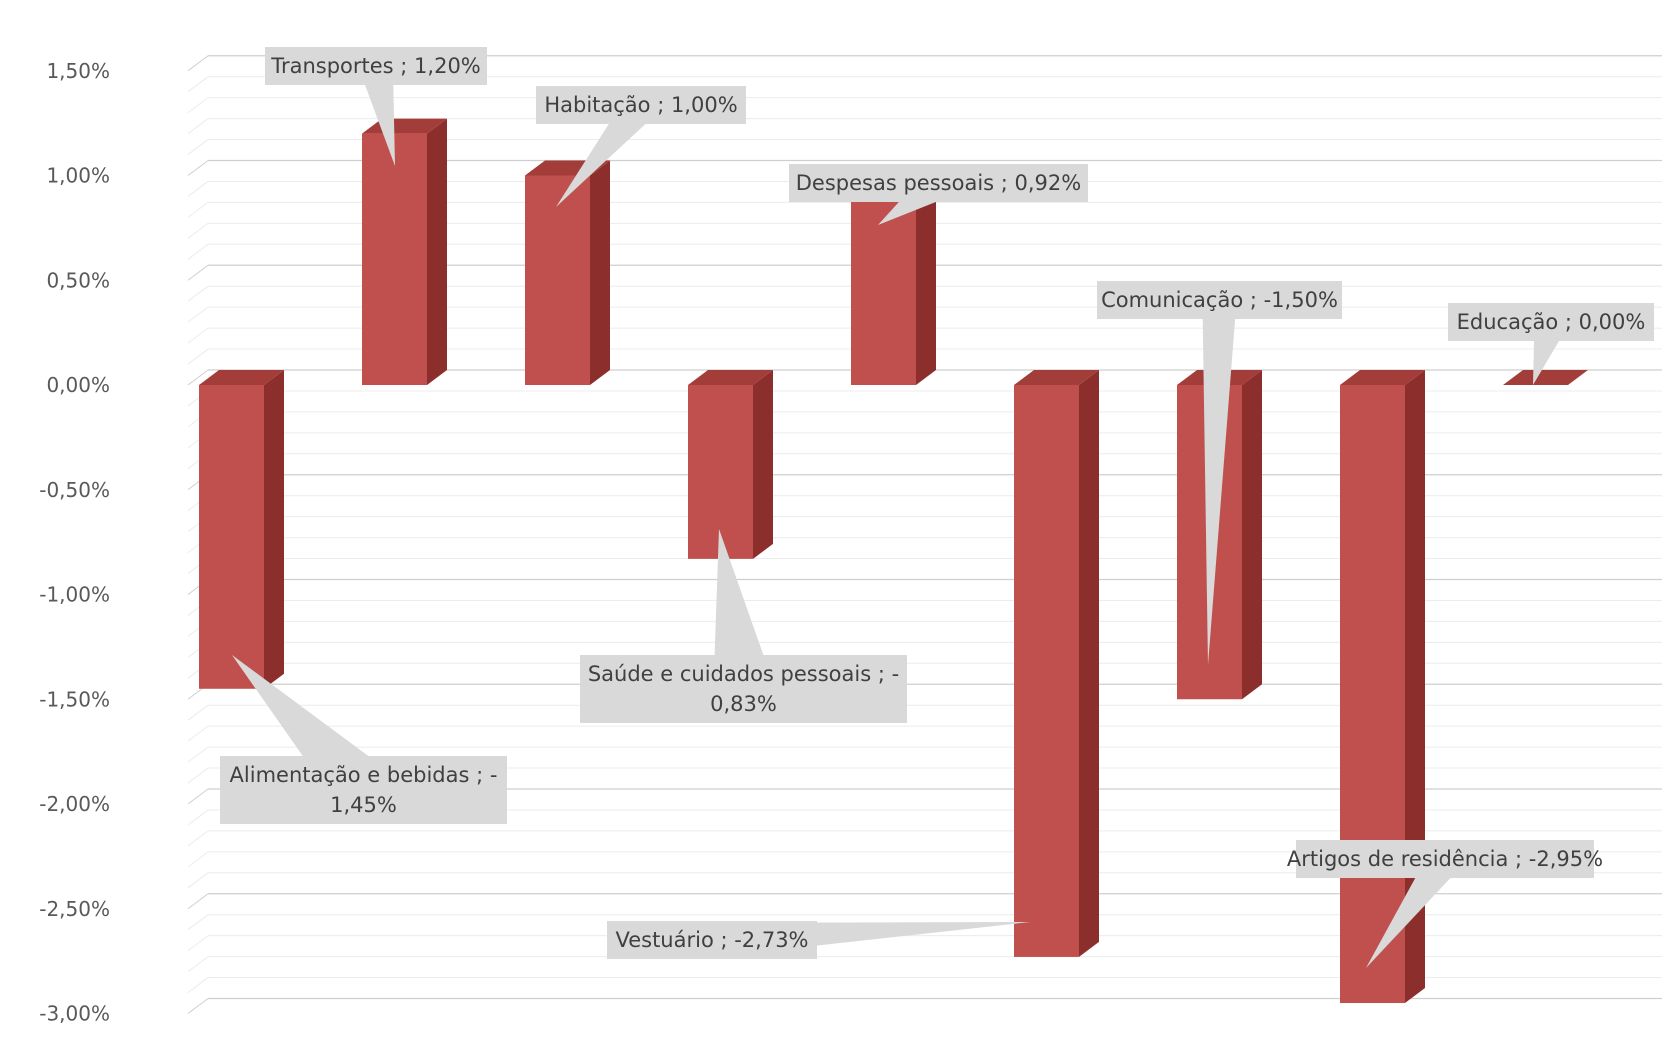  I want to click on data-label: Artigos de residência ; -2,95%, so click(1445, 859).